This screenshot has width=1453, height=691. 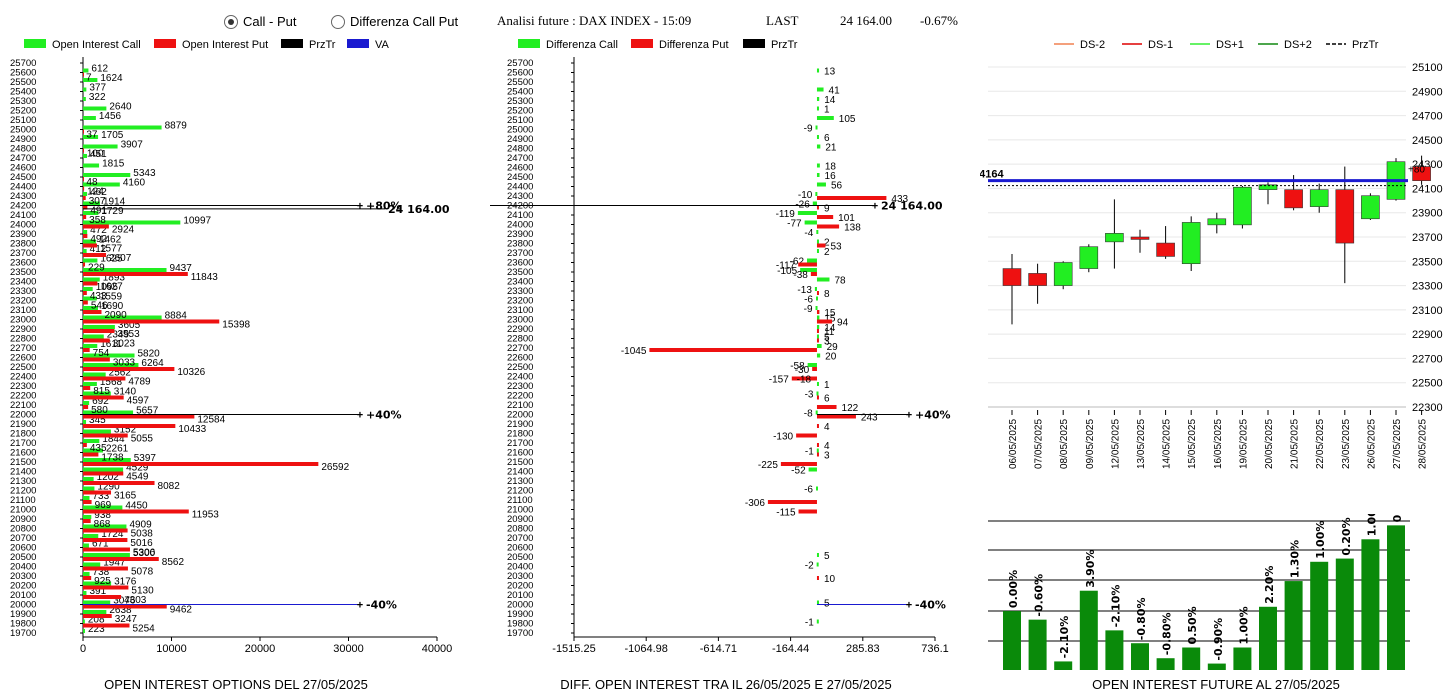 I want to click on mode-call-put-radio: Call - Put, so click(x=260, y=21).